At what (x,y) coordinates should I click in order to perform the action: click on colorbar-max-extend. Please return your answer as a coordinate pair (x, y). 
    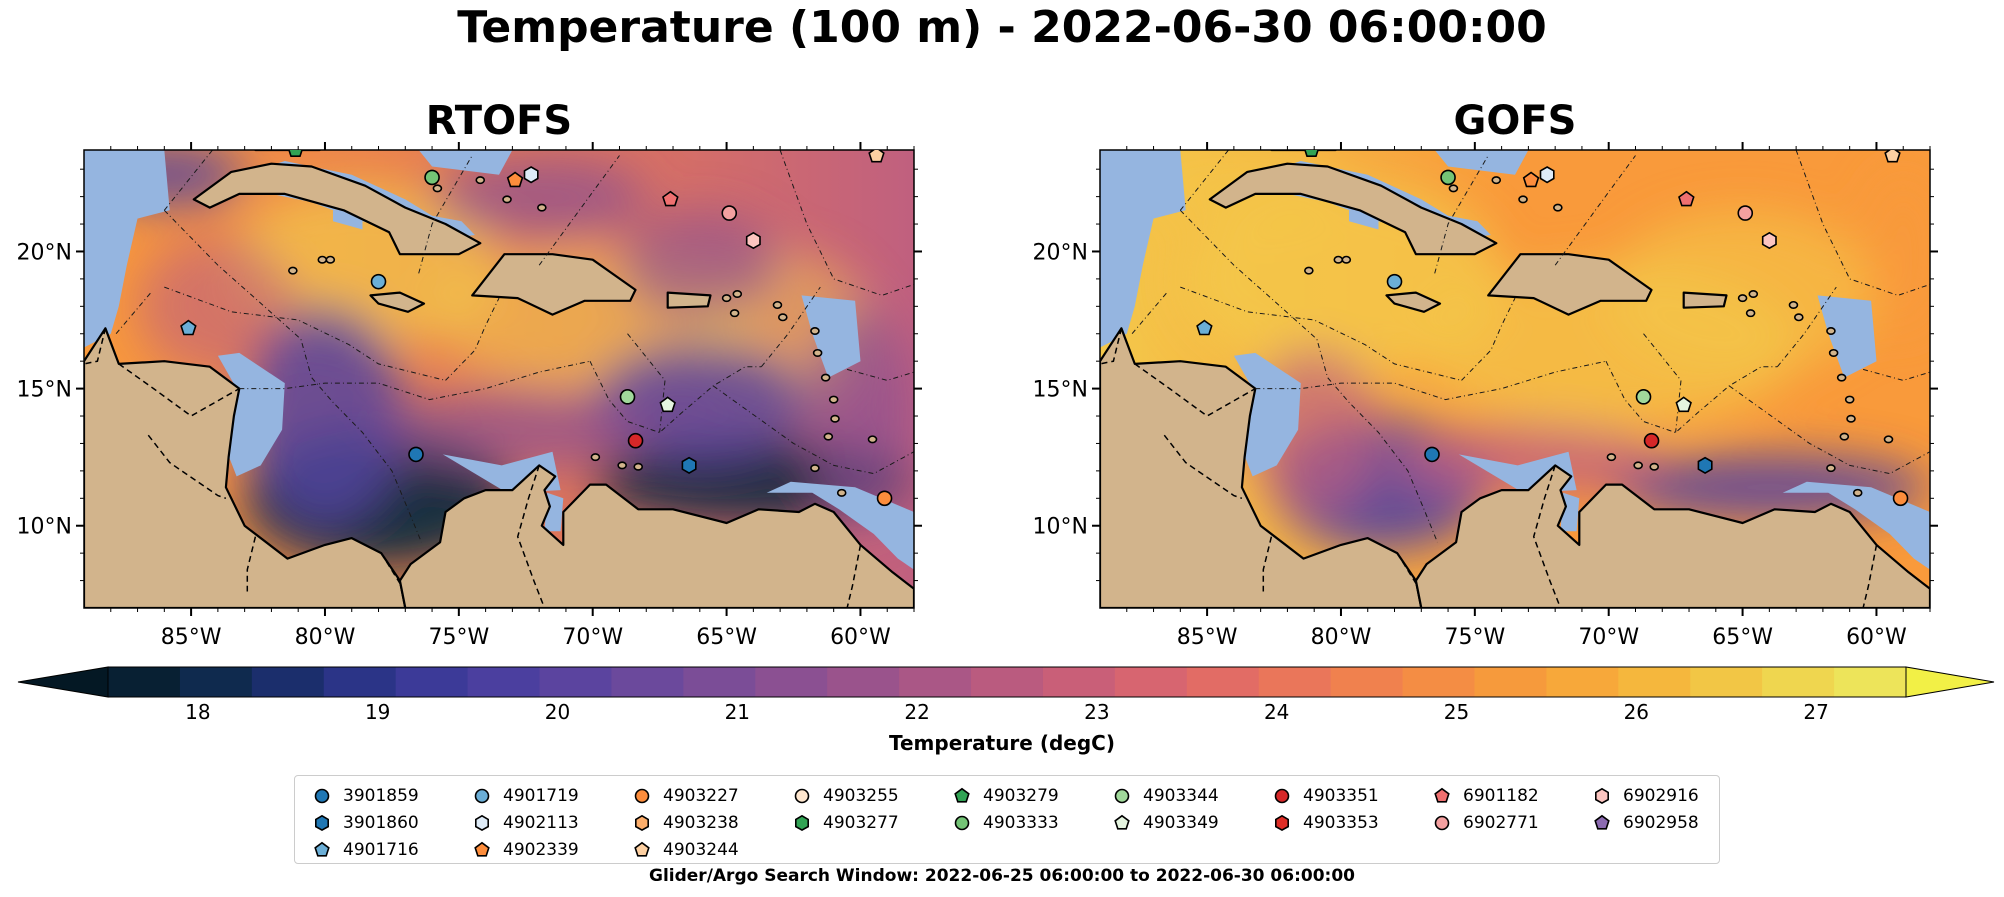
    Looking at the image, I should click on (1950, 682).